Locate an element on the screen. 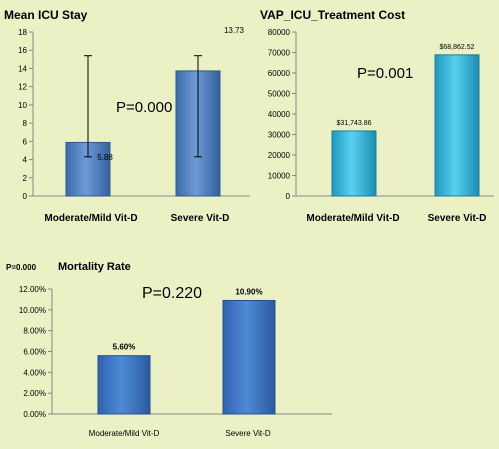 This screenshot has height=449, width=499. y-tick-label: 6 is located at coordinates (25, 141).